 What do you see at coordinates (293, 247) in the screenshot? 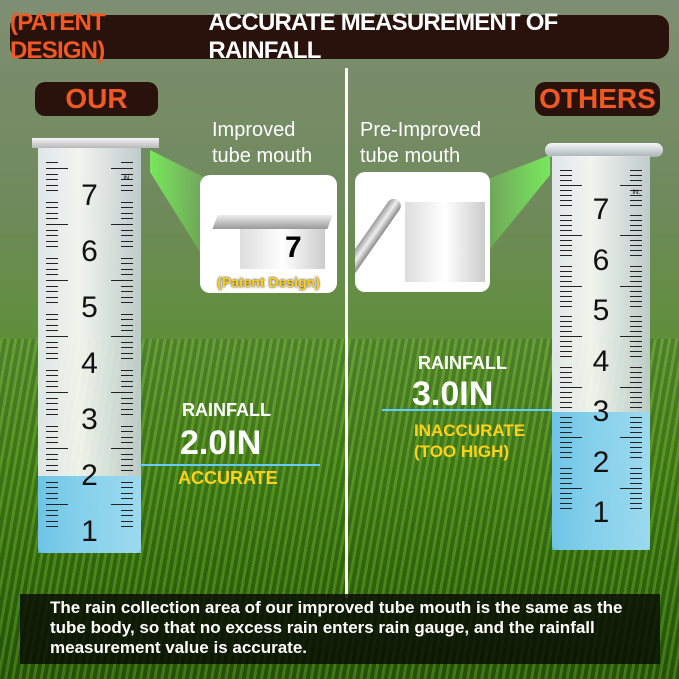
I see `closeup-number: 7` at bounding box center [293, 247].